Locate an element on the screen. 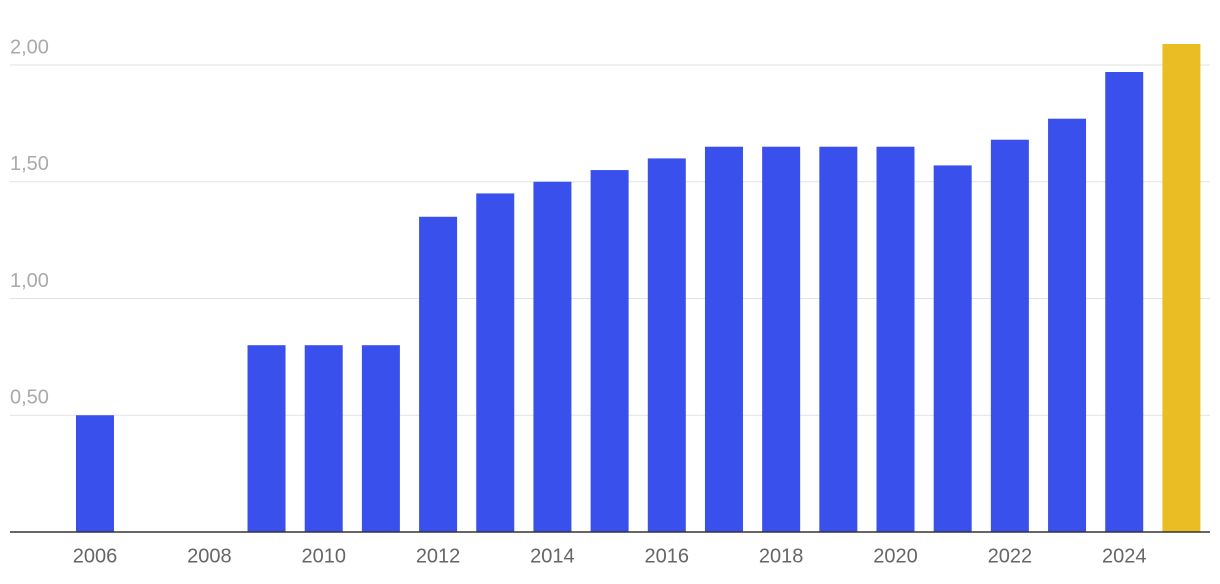 Image resolution: width=1220 pixels, height=584 pixels. x-tick-label: 2012 is located at coordinates (438, 556).